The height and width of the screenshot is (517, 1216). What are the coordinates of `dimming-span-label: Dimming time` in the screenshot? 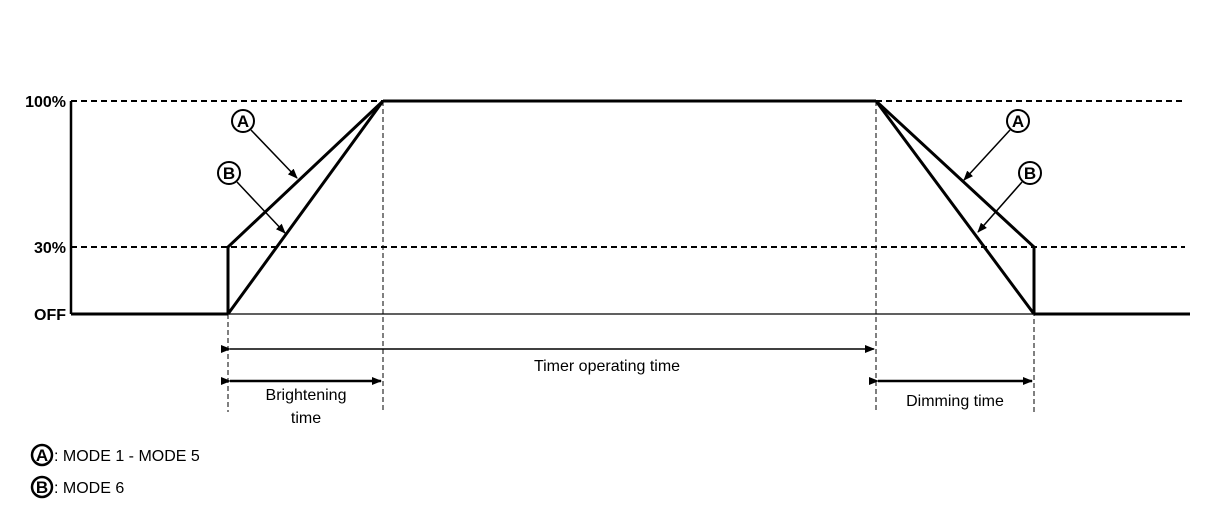 It's located at (955, 401).